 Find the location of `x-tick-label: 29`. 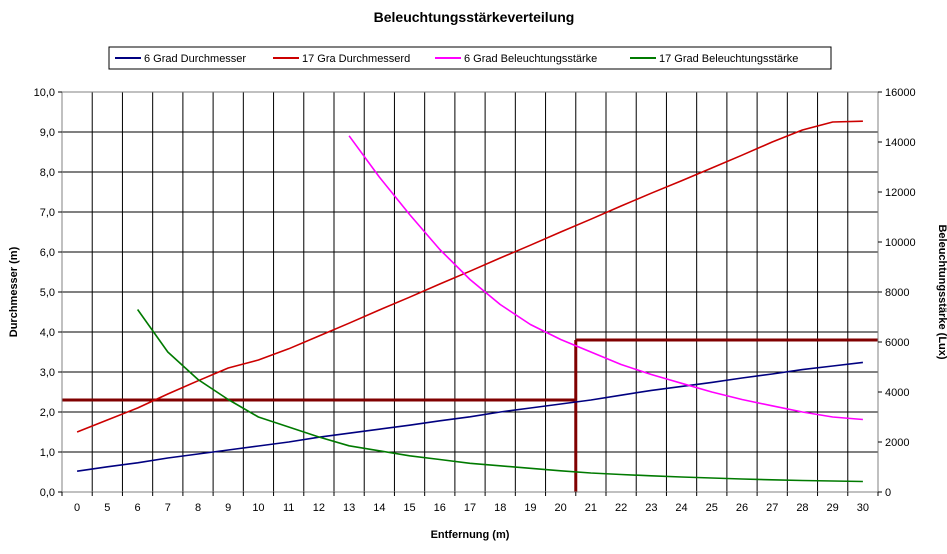

x-tick-label: 29 is located at coordinates (833, 508).